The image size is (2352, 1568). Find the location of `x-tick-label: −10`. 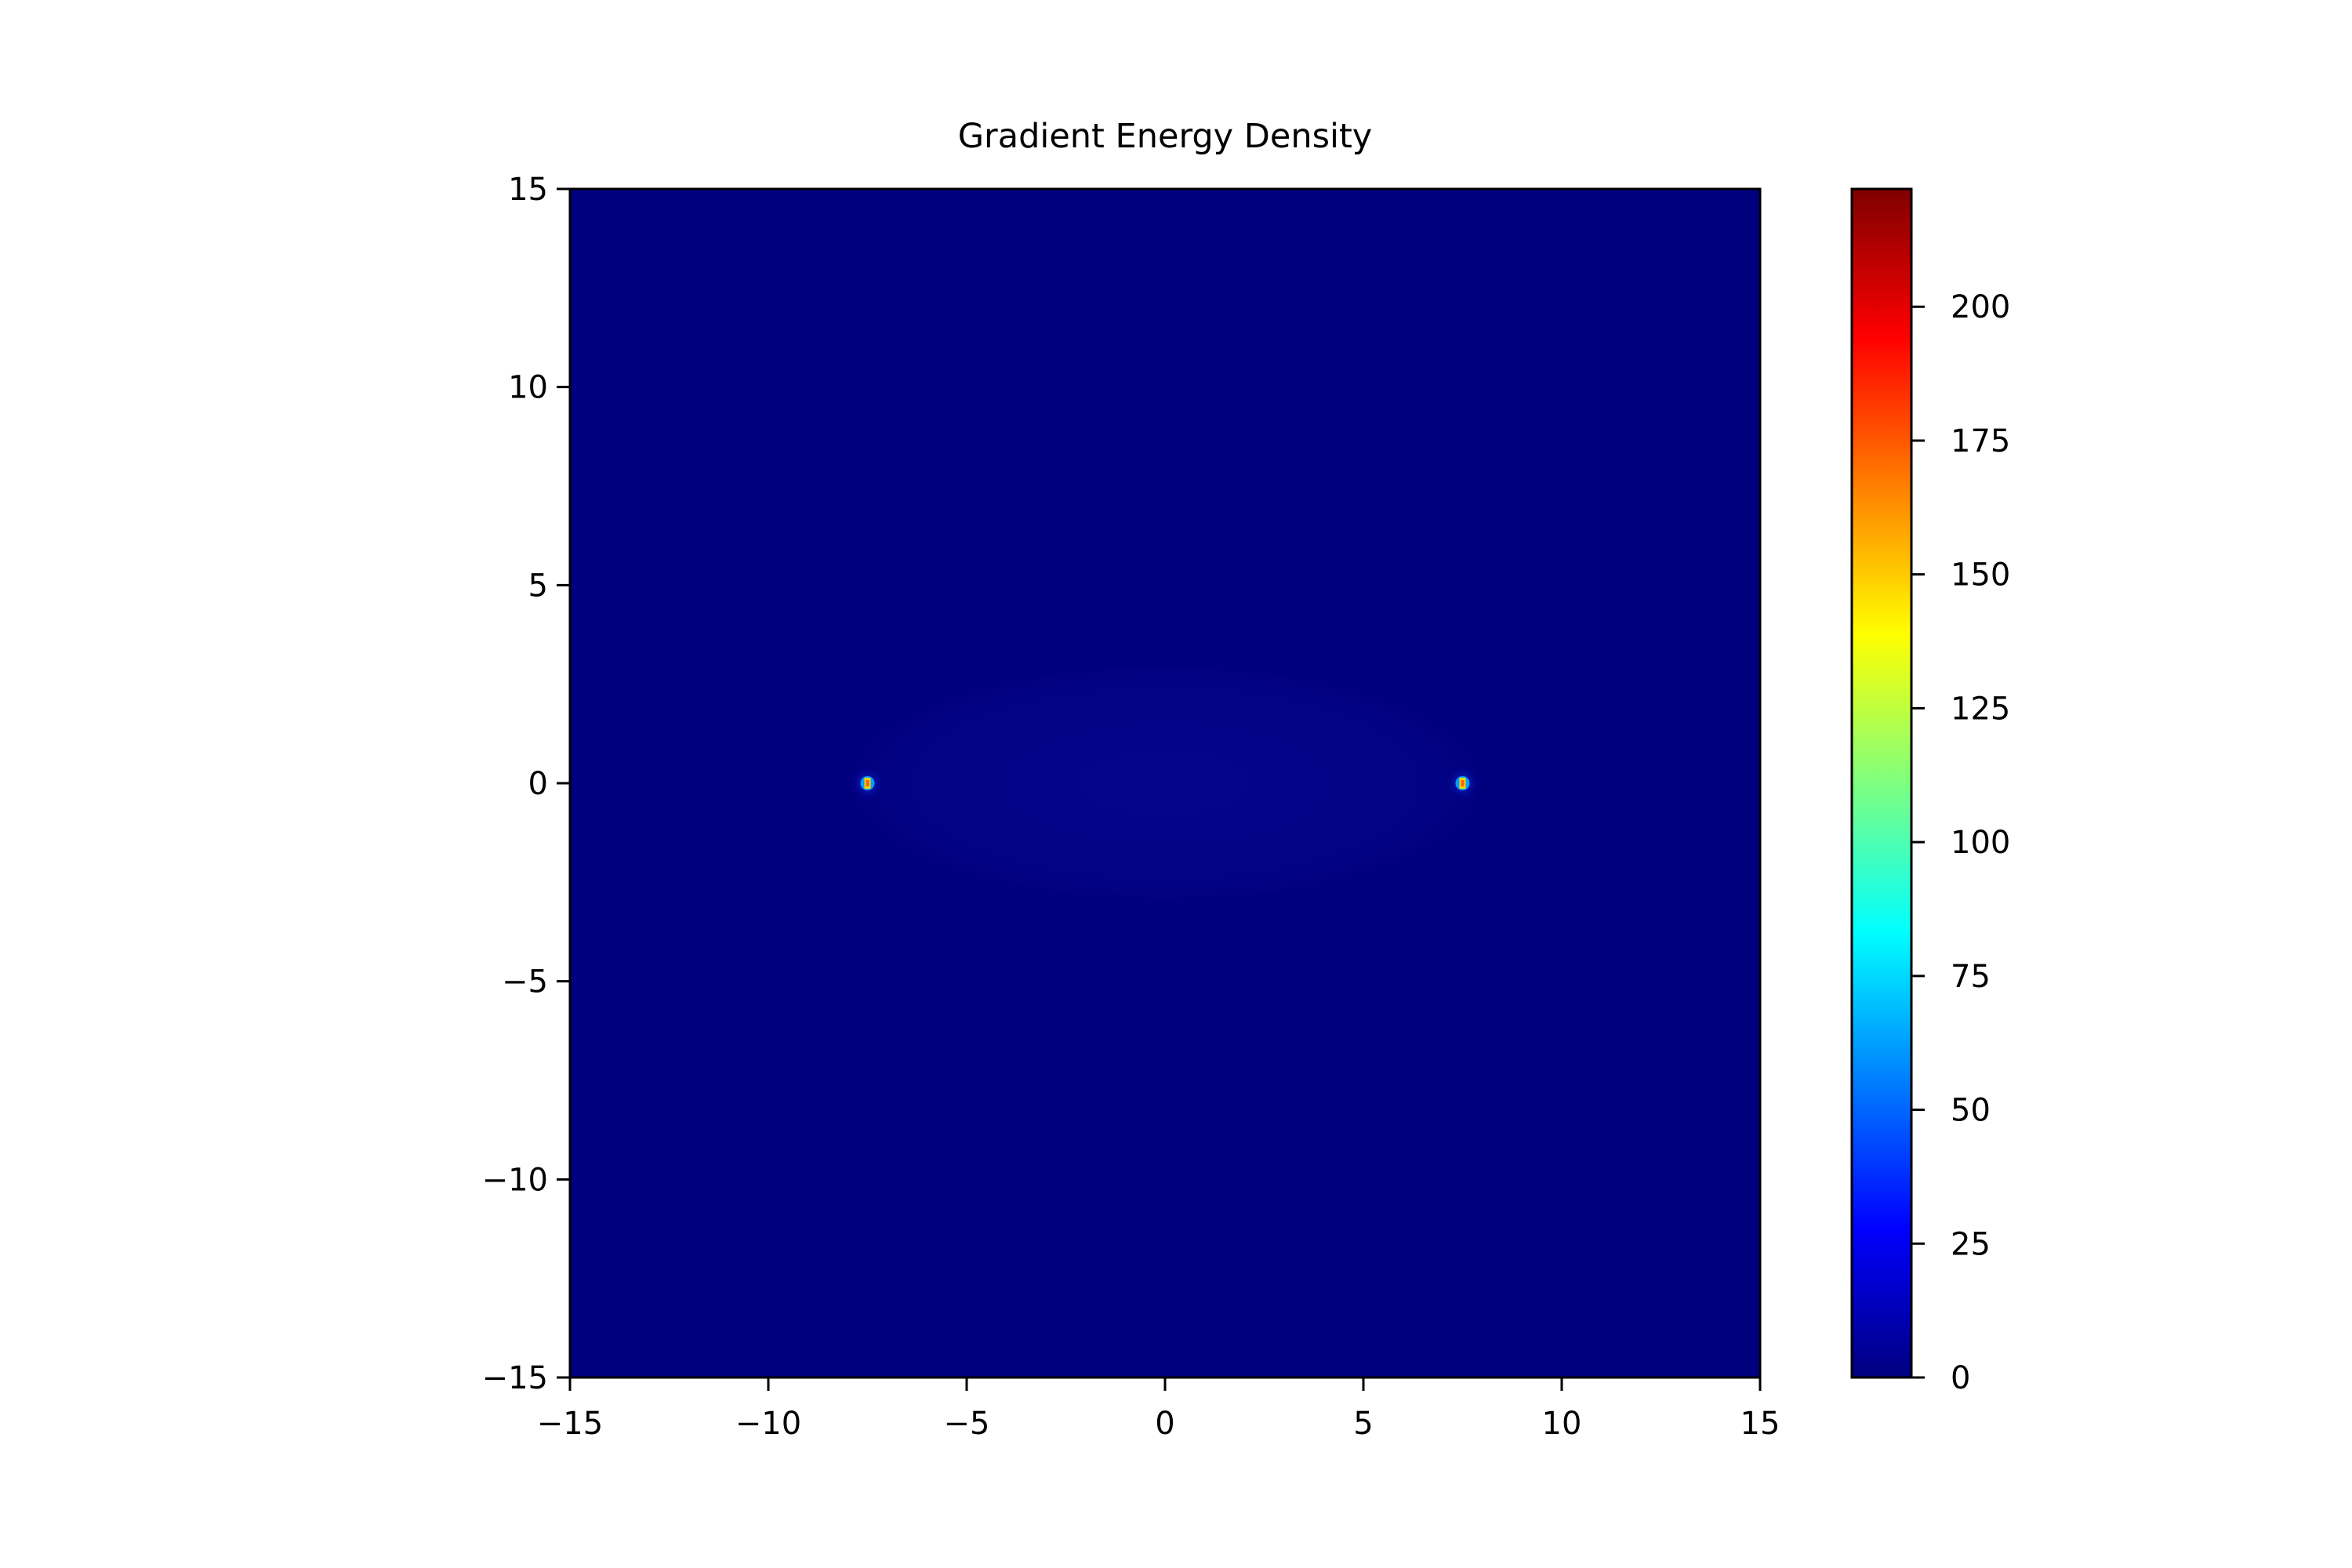

x-tick-label: −10 is located at coordinates (768, 1424).